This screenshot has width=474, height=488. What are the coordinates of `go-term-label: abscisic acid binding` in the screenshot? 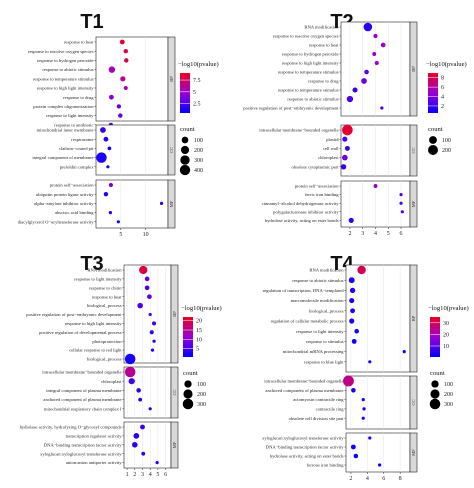 It's located at (74, 212).